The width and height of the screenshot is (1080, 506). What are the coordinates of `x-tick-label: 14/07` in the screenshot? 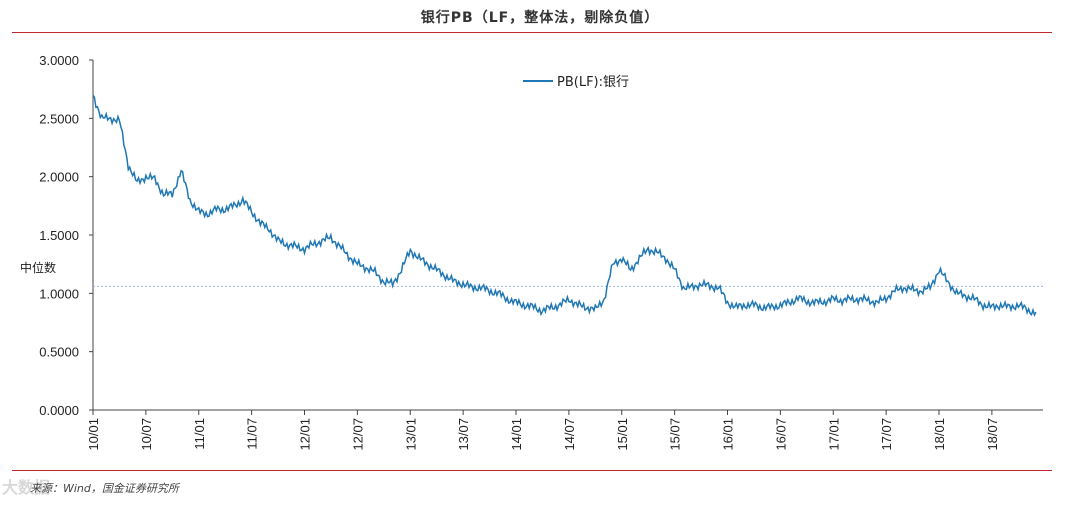 It's located at (569, 434).